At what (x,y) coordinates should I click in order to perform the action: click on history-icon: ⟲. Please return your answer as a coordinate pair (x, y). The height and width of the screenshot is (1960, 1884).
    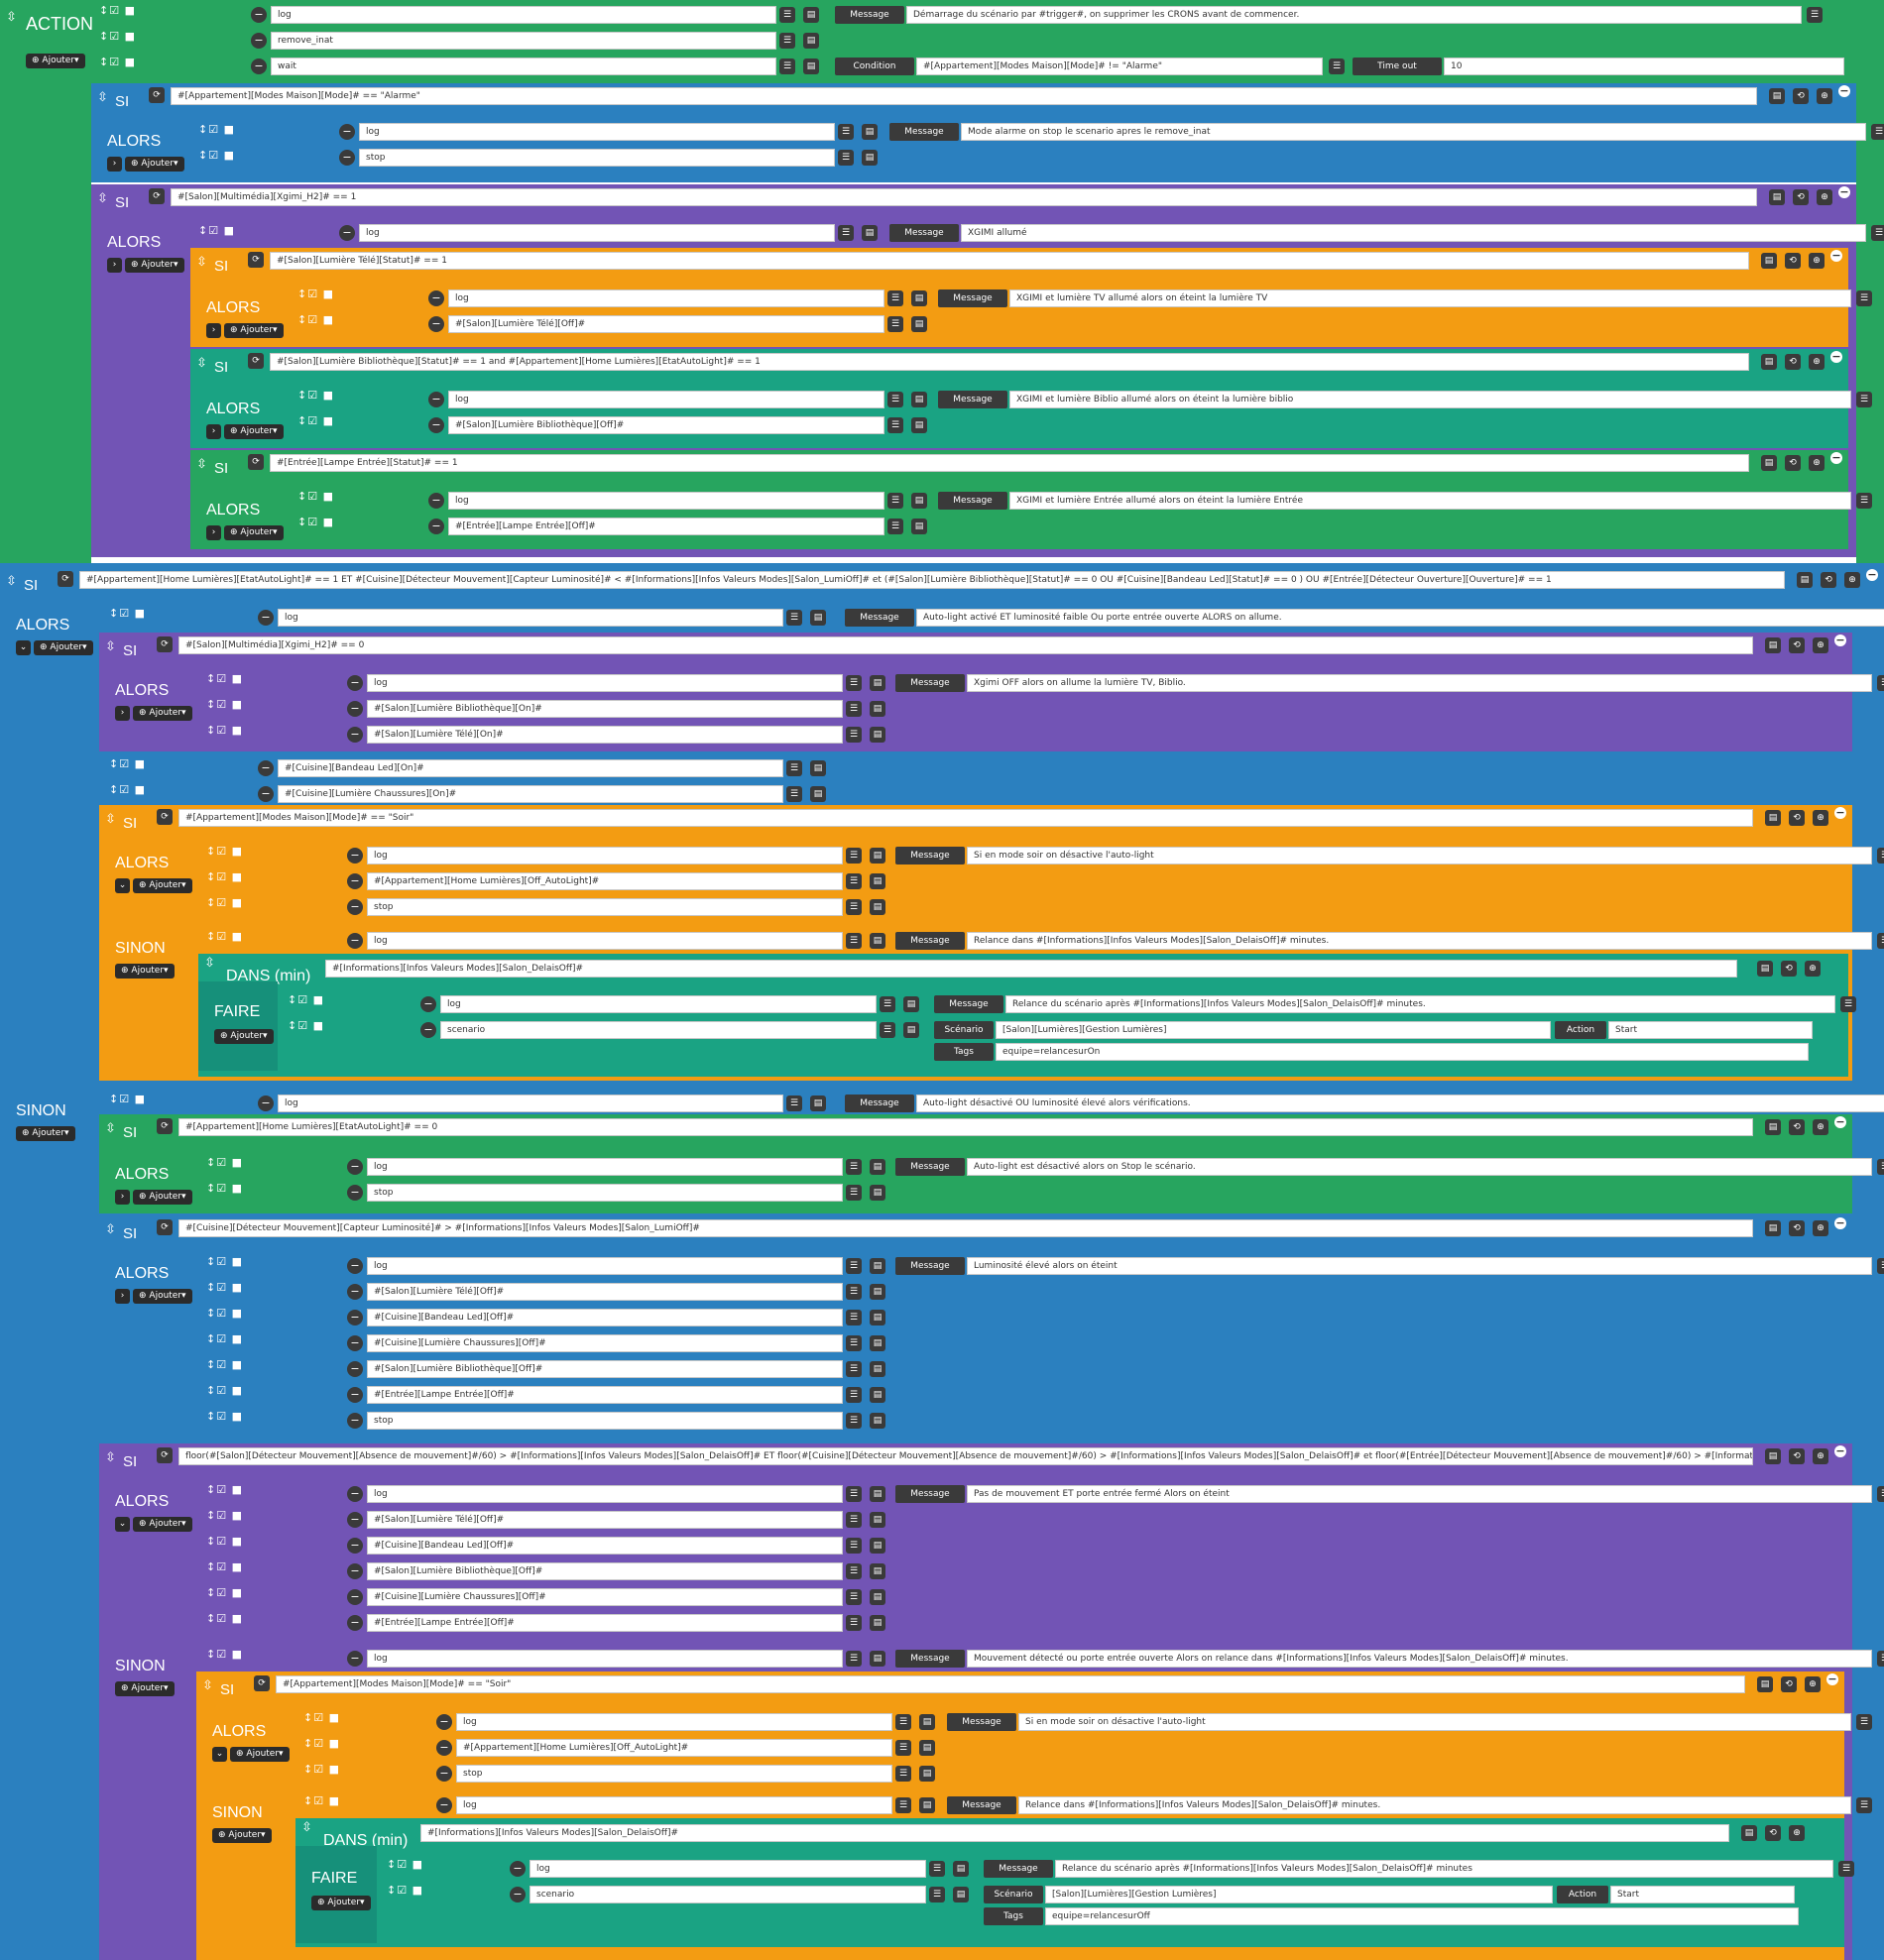
    Looking at the image, I should click on (1789, 1684).